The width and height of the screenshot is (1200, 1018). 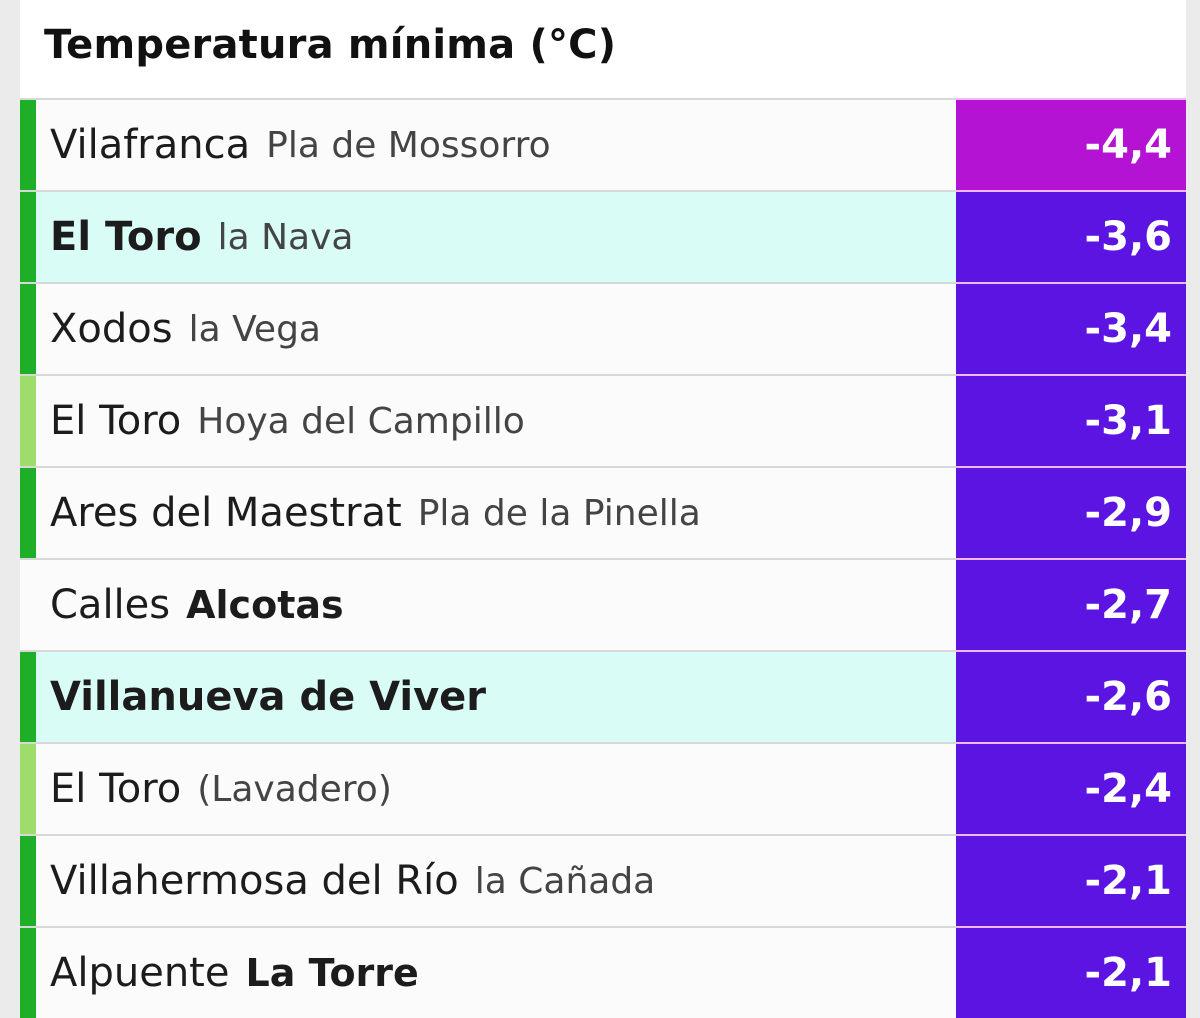 What do you see at coordinates (285, 237) in the screenshot?
I see `station-location-label: la Nava` at bounding box center [285, 237].